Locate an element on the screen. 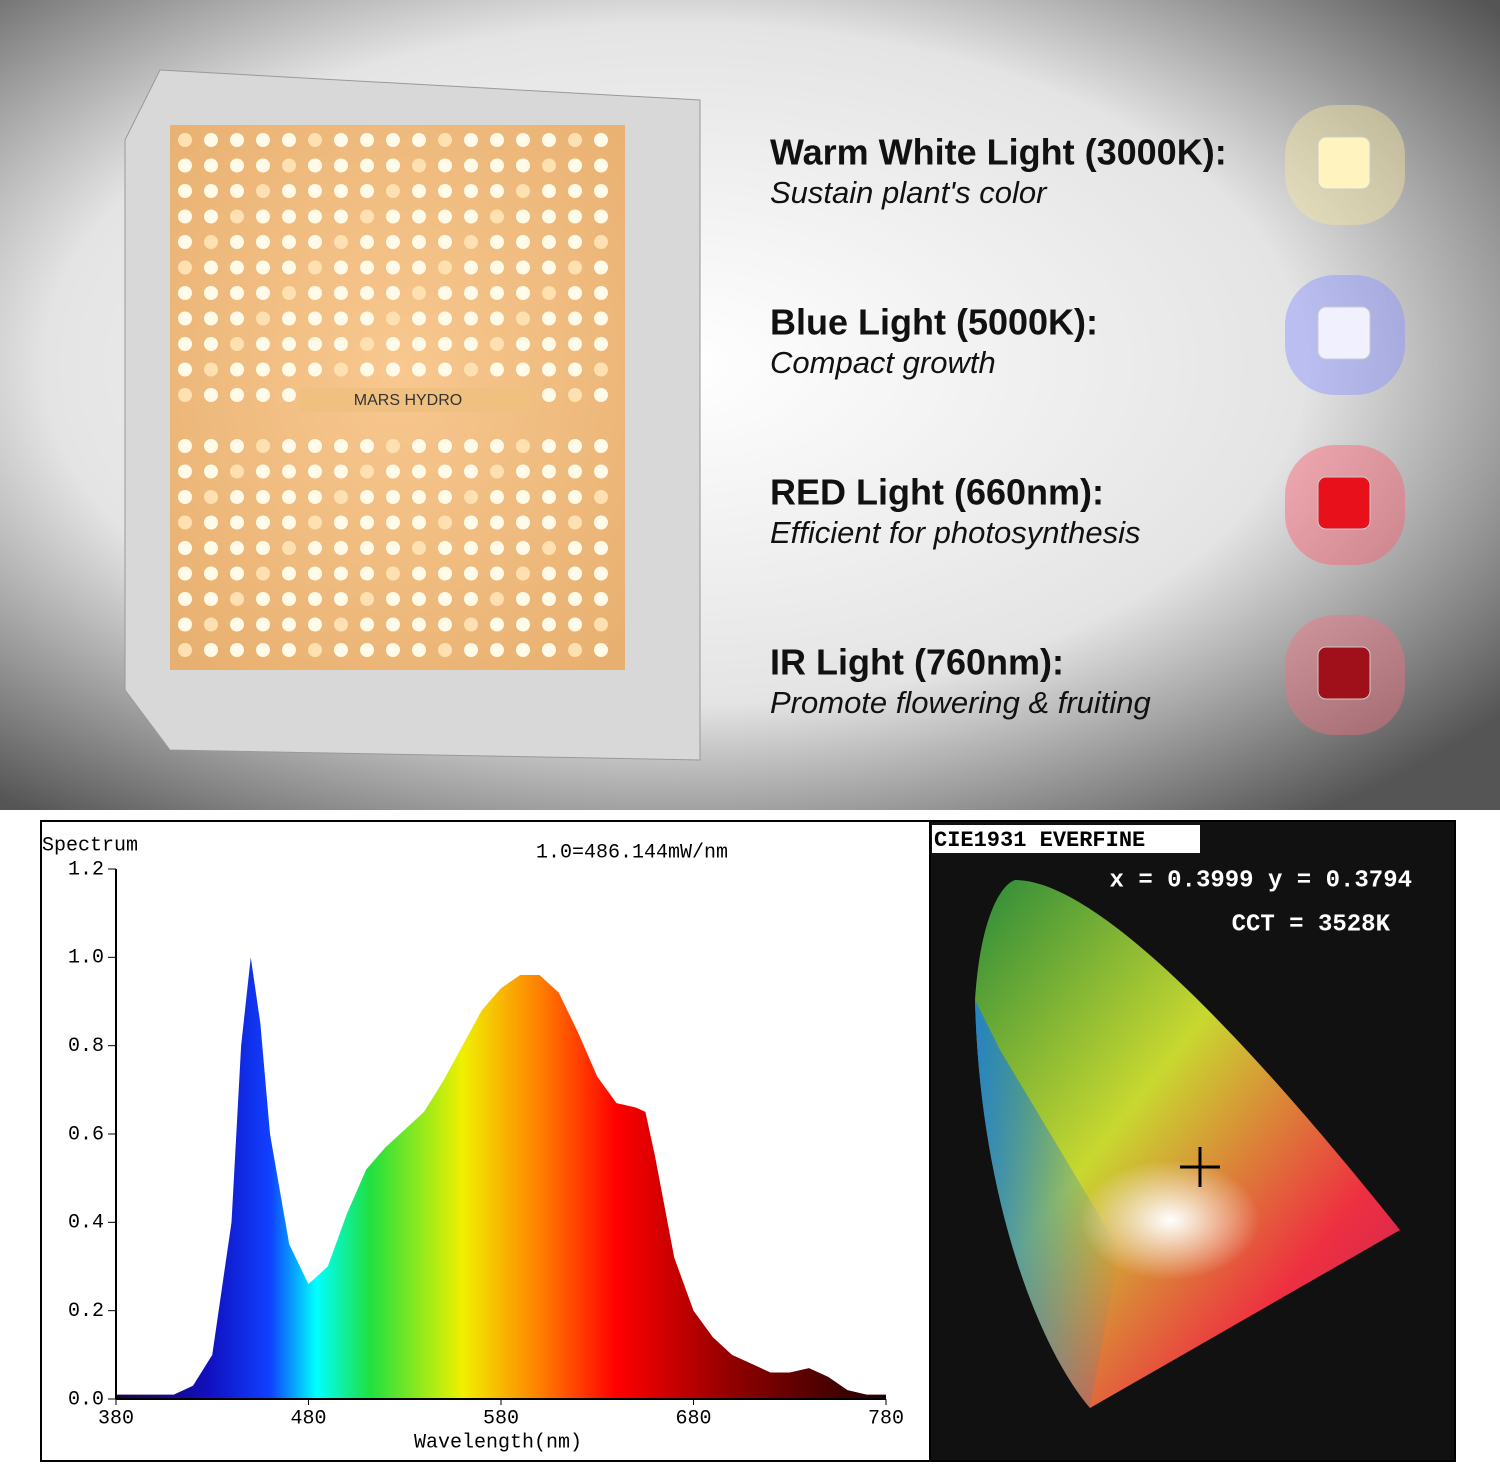 This screenshot has width=1500, height=1471. y-tick-label: 1.2 is located at coordinates (86, 869).